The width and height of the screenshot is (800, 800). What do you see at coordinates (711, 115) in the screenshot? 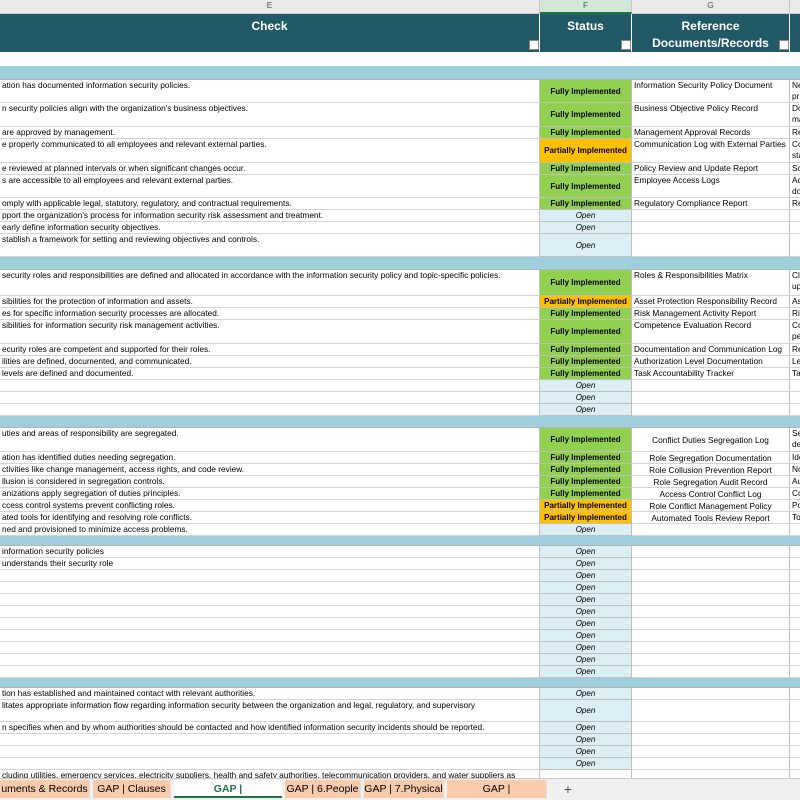
I see `reference-cell: Business Objective Policy Record` at bounding box center [711, 115].